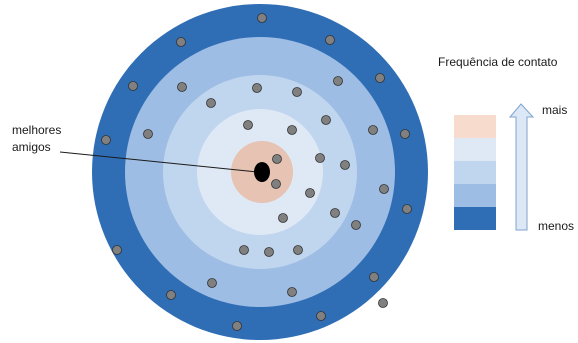 The width and height of the screenshot is (578, 343). What do you see at coordinates (555, 110) in the screenshot?
I see `legend-high-label: mais` at bounding box center [555, 110].